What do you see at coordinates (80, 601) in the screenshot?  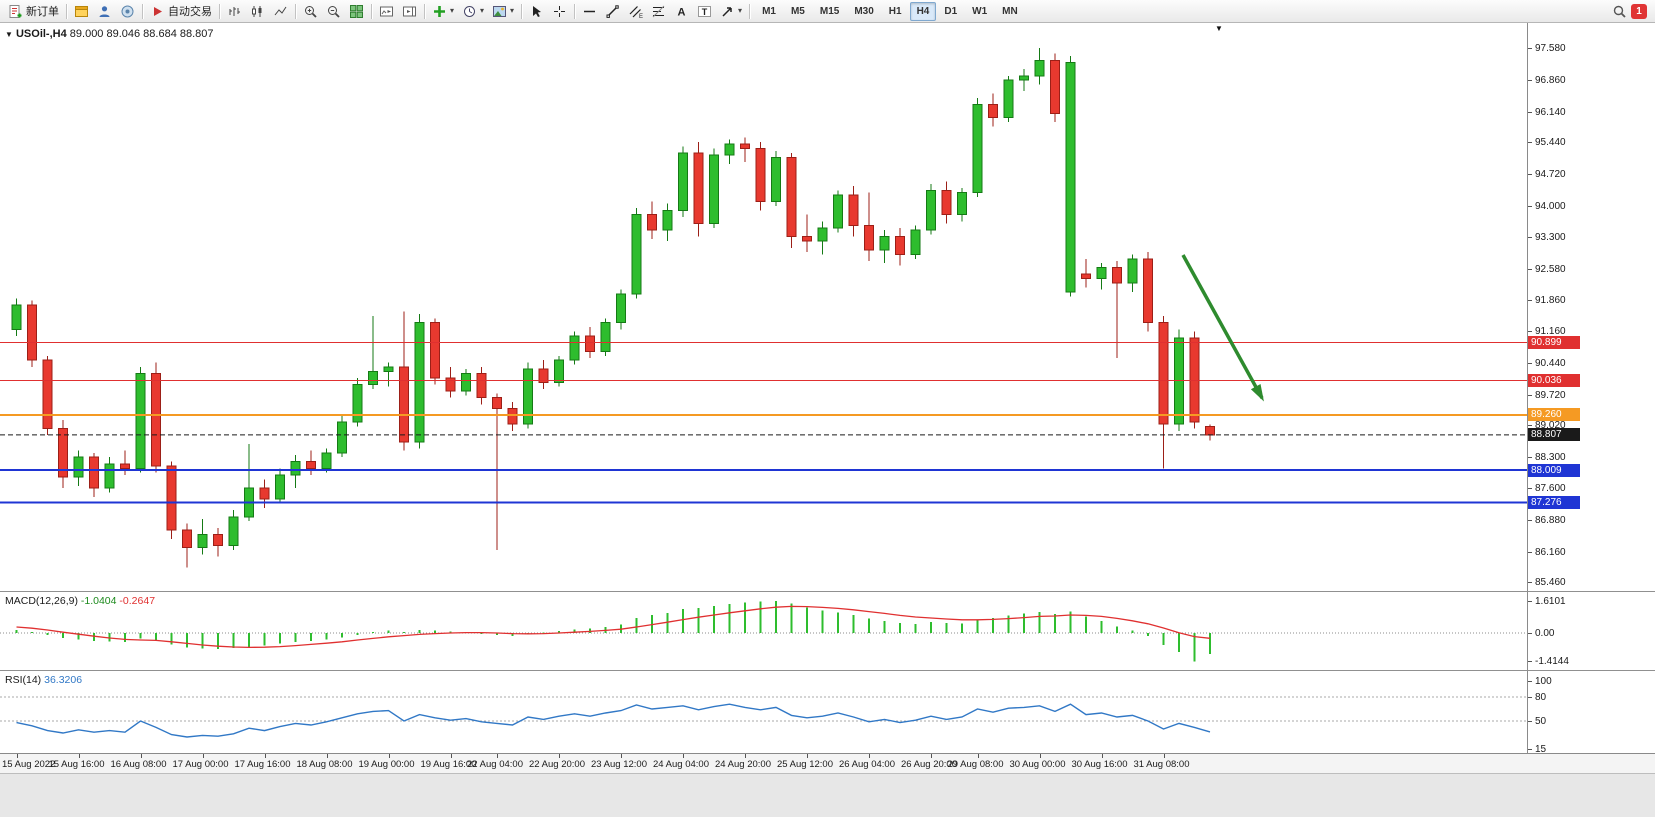 I see `macd-header: MACD(12,26,9) -1.0404 -0.2647` at bounding box center [80, 601].